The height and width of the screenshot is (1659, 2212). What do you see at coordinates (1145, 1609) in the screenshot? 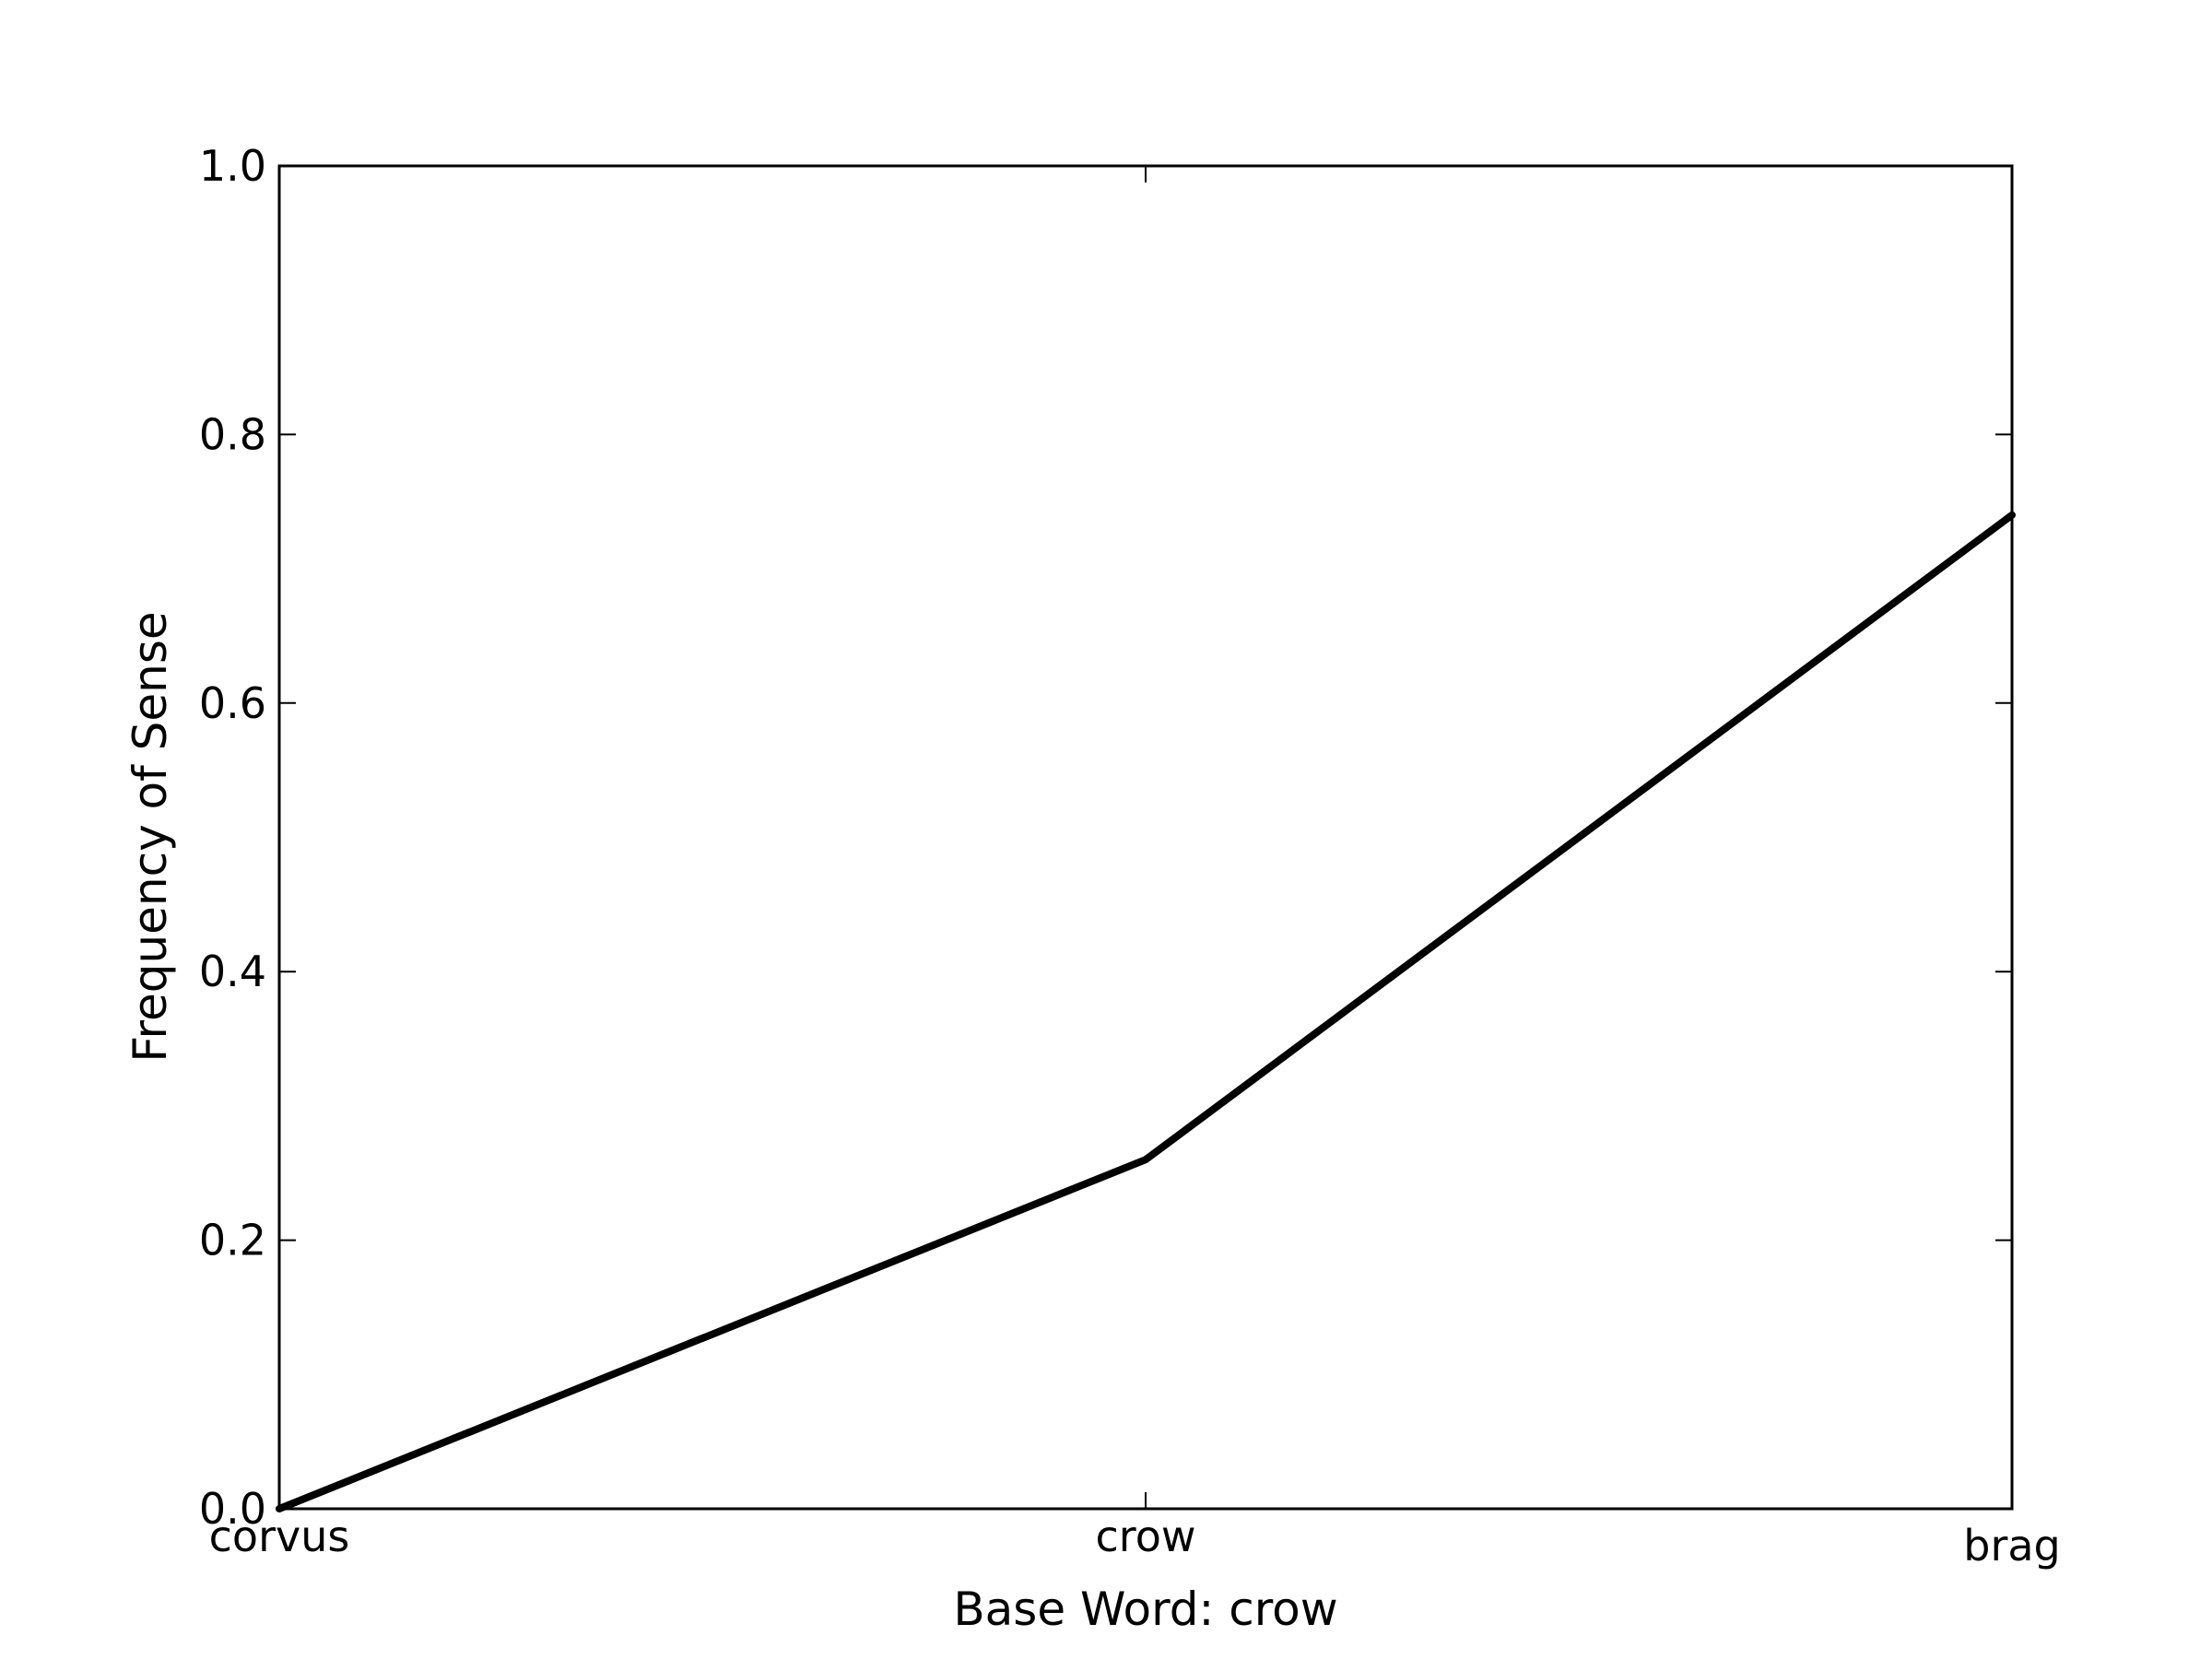
I see `x-axis-label: Base Word: crow` at bounding box center [1145, 1609].